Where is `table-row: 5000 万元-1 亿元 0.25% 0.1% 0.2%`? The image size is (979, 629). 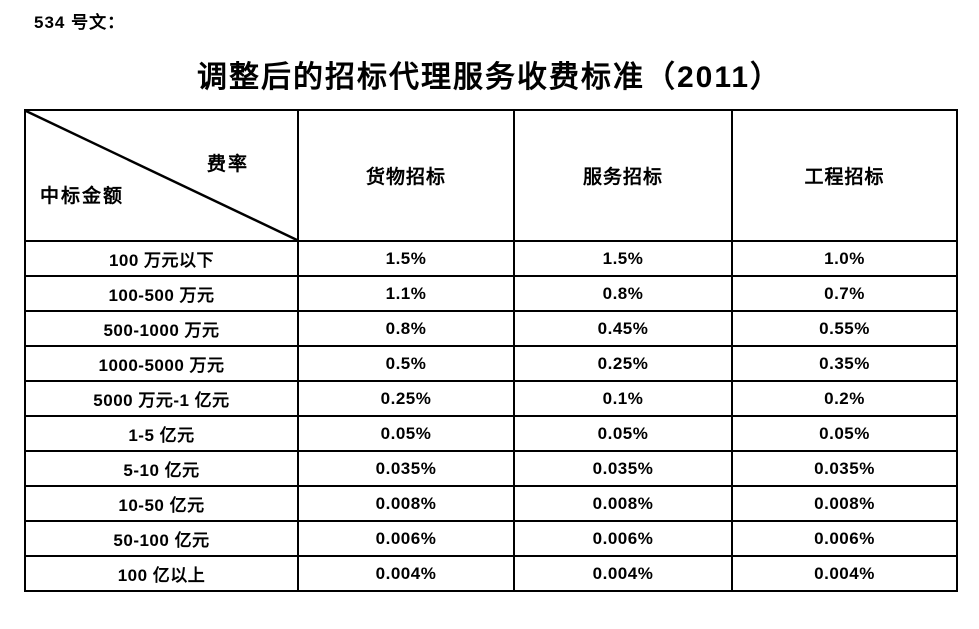 table-row: 5000 万元-1 亿元 0.25% 0.1% 0.2% is located at coordinates (491, 398).